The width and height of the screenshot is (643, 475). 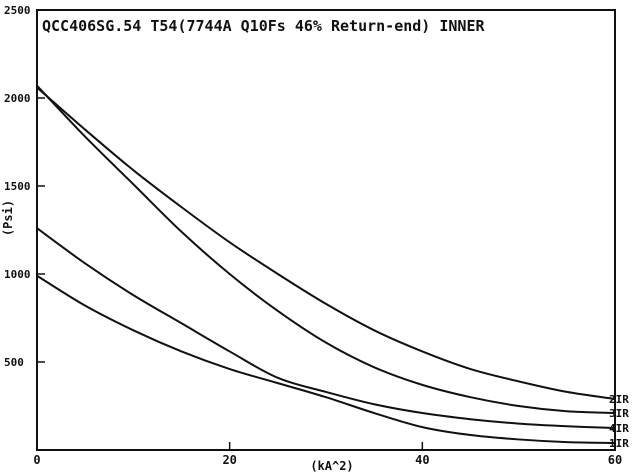 What do you see at coordinates (619, 399) in the screenshot?
I see `series-label-2ir: 2IR` at bounding box center [619, 399].